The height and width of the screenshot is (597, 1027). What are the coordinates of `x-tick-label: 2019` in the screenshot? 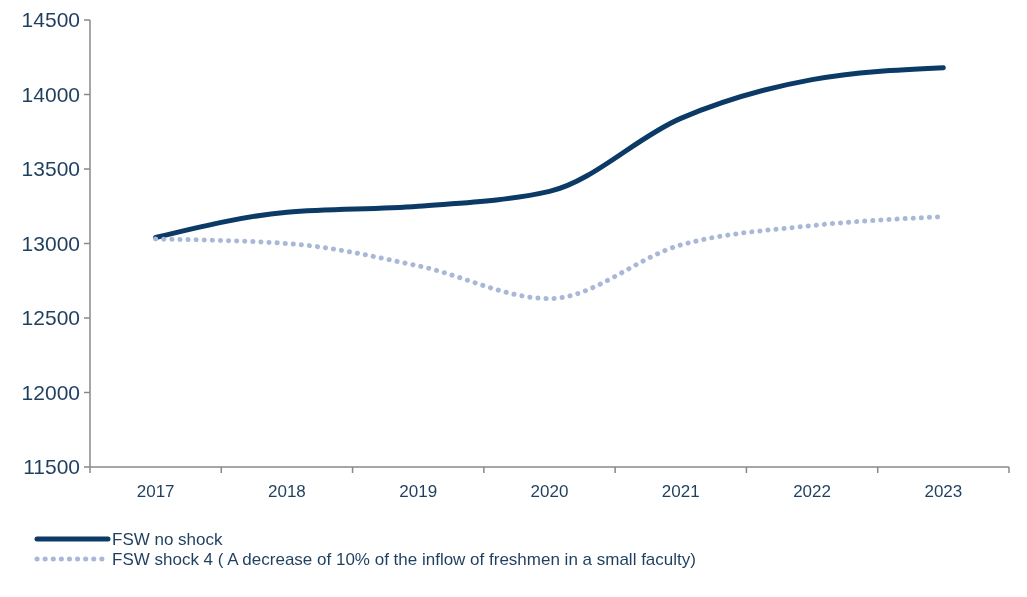 It's located at (418, 491).